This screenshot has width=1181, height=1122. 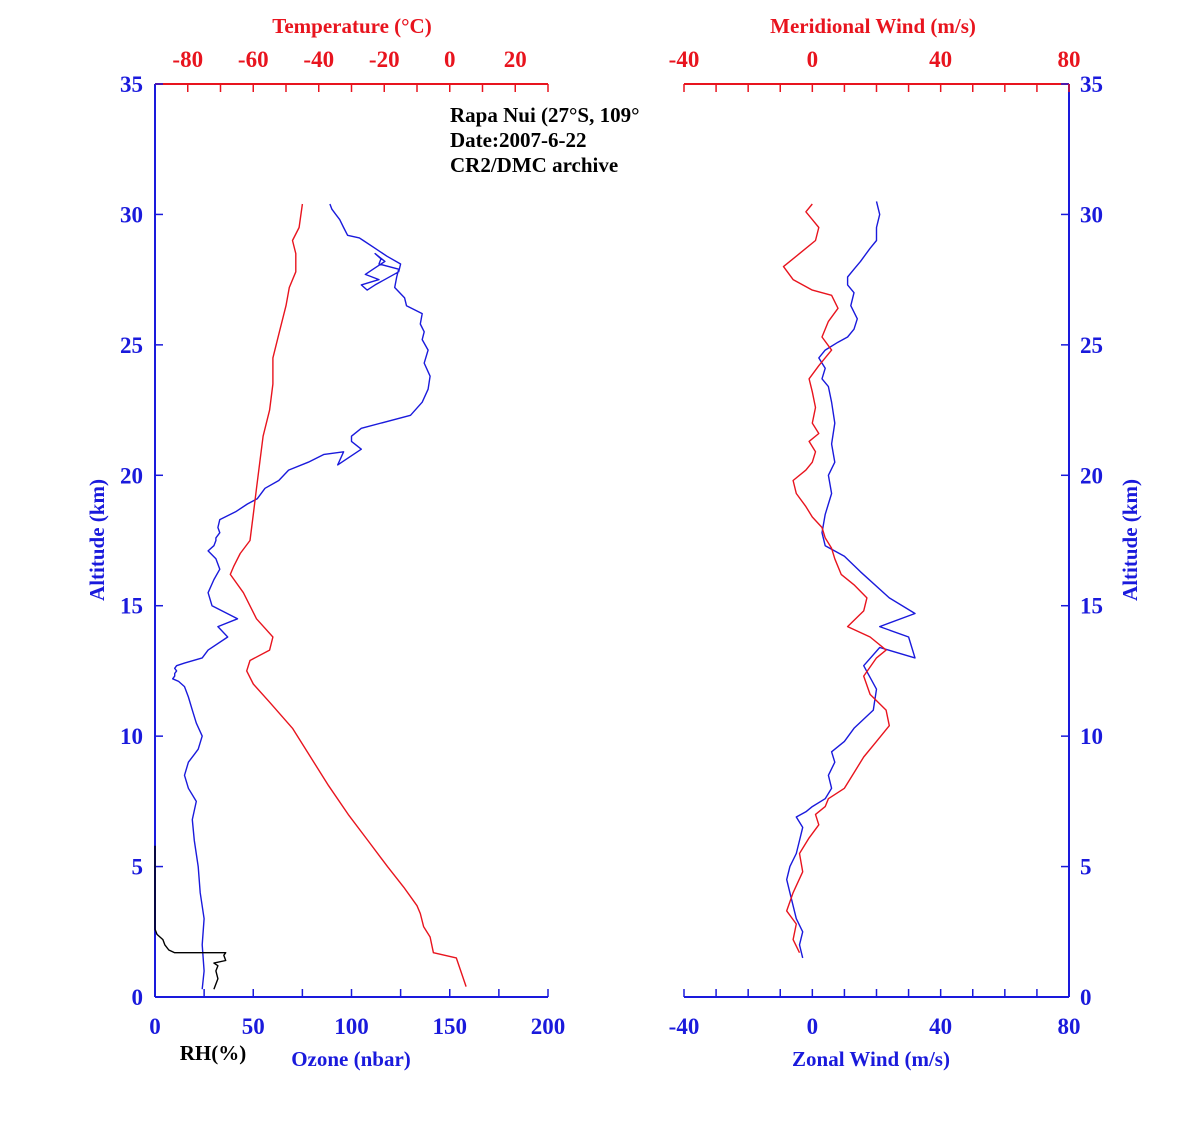 What do you see at coordinates (875, 1014) in the screenshot?
I see `zonal-wind-axis-ticks: -40 0 40 80` at bounding box center [875, 1014].